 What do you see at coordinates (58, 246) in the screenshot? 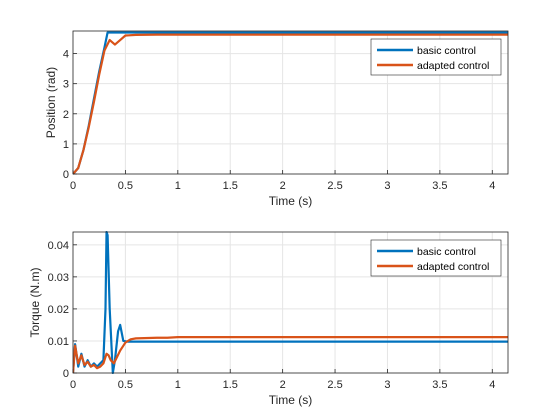
I see `torque-y-tick-label-4: 0.04` at bounding box center [58, 246].